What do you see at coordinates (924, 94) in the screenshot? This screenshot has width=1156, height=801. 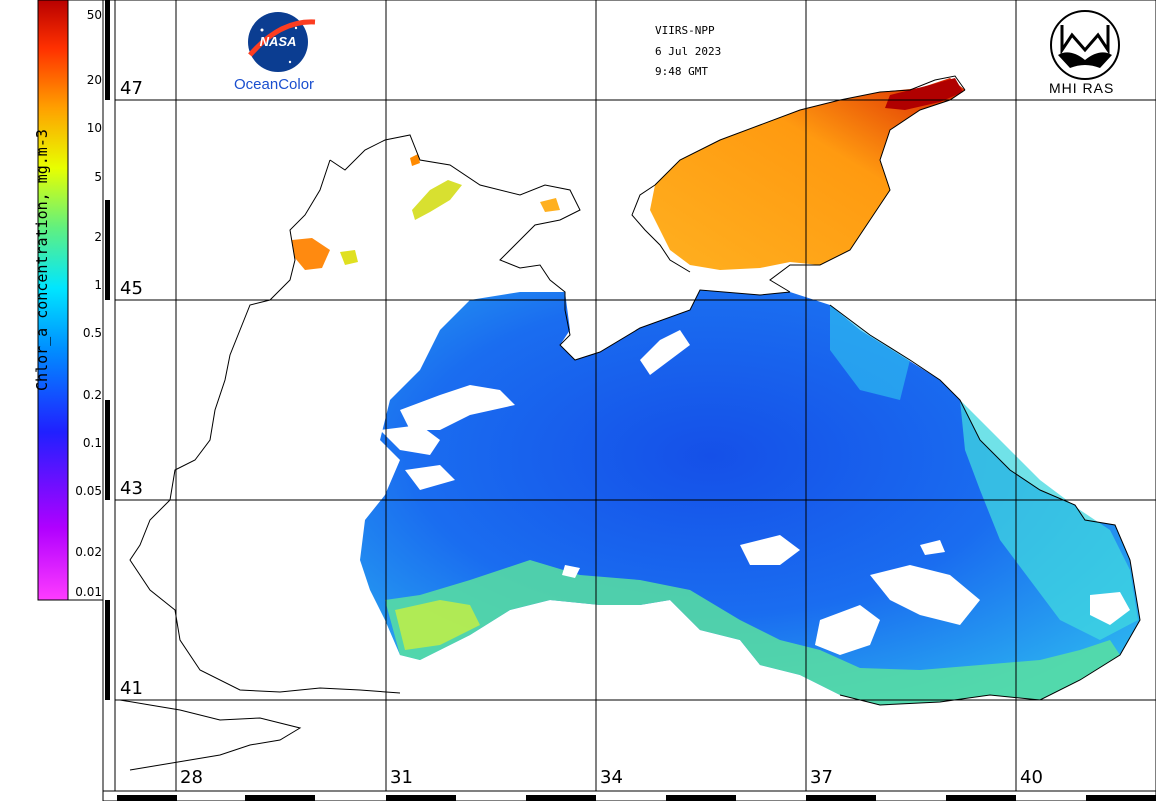 I see `azov-dark-bay` at bounding box center [924, 94].